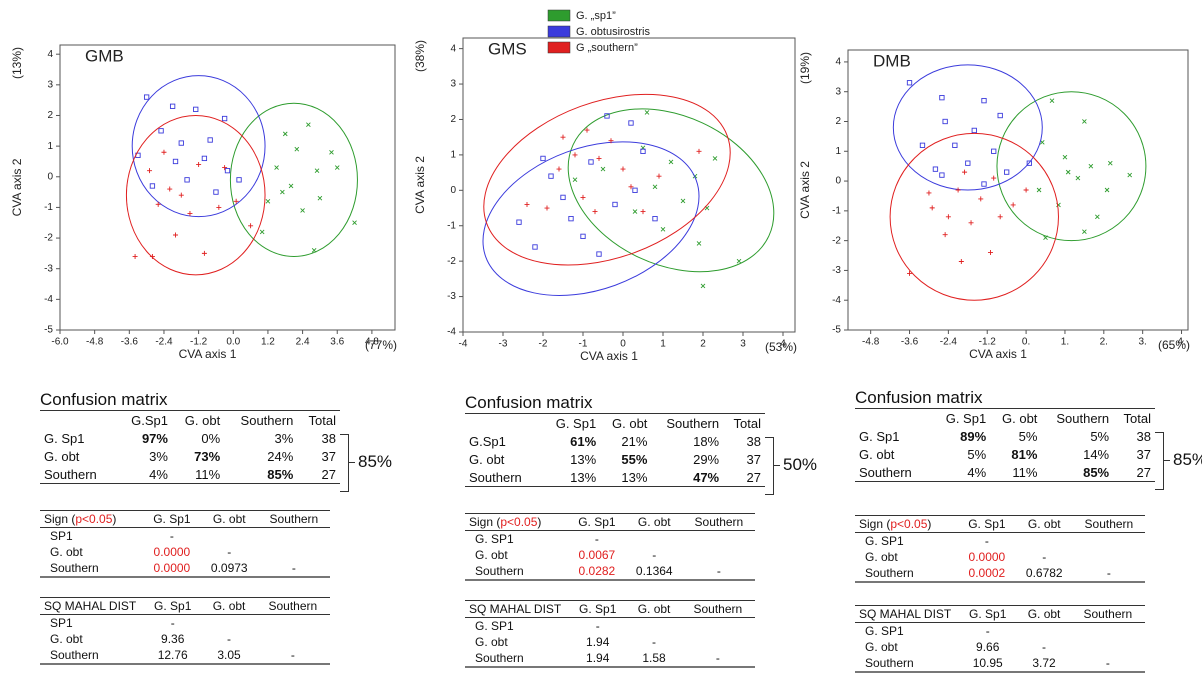  I want to click on x-axis-label: CVA axis 1, so click(998, 354).